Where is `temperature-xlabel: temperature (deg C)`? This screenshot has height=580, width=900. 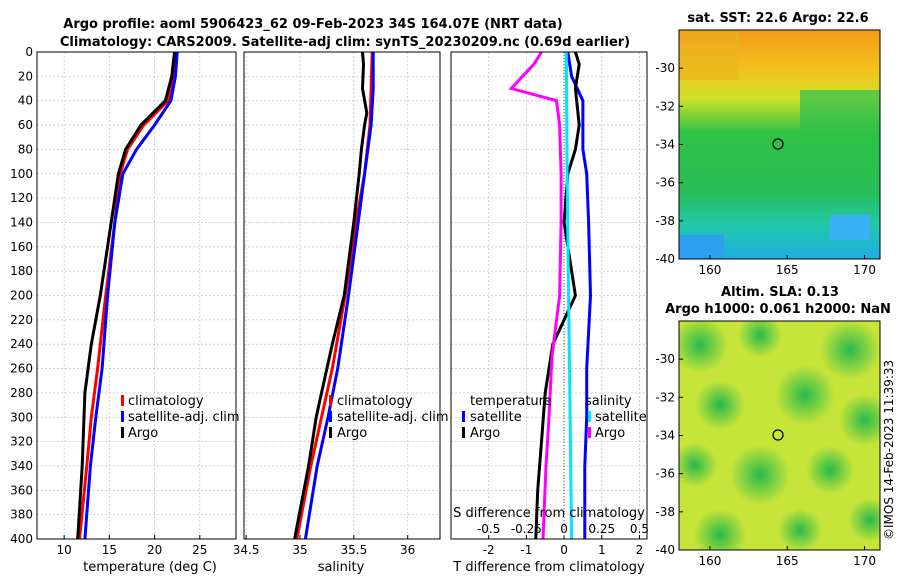
temperature-xlabel: temperature (deg C) is located at coordinates (150, 567).